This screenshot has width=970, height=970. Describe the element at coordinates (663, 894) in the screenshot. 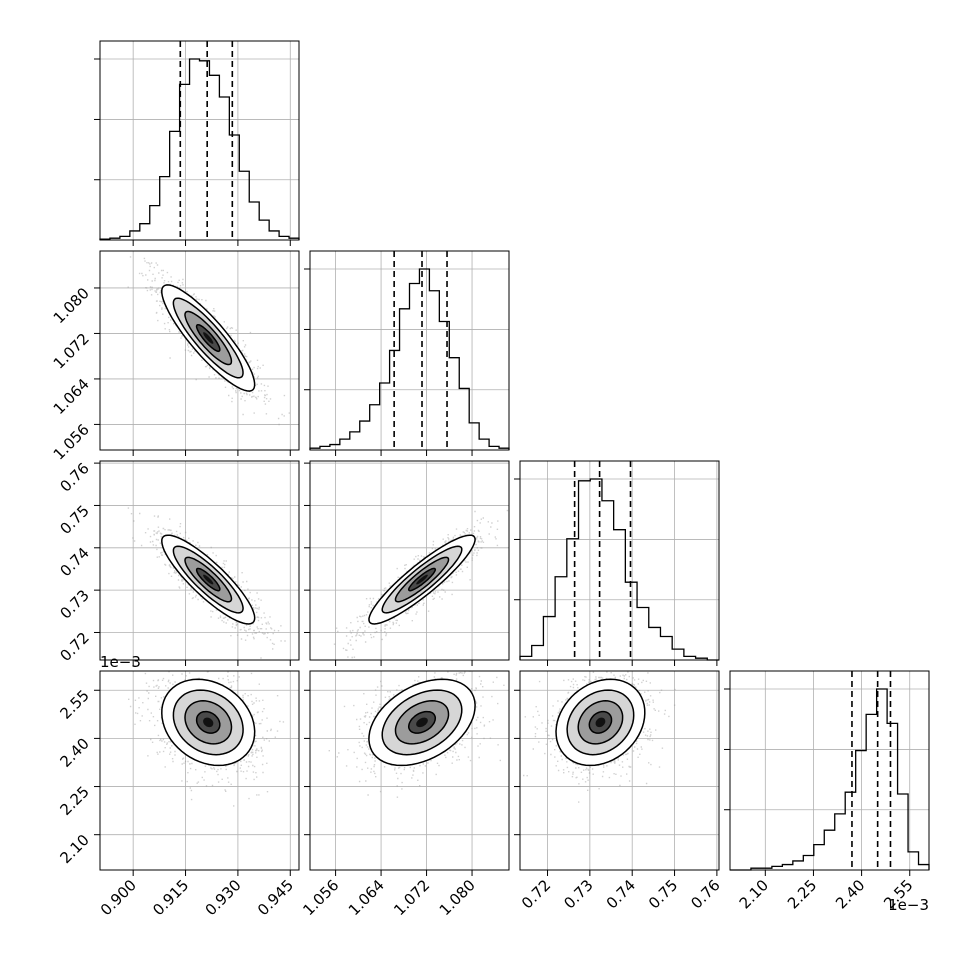

I see `x-tick-label: 0.75` at that location.